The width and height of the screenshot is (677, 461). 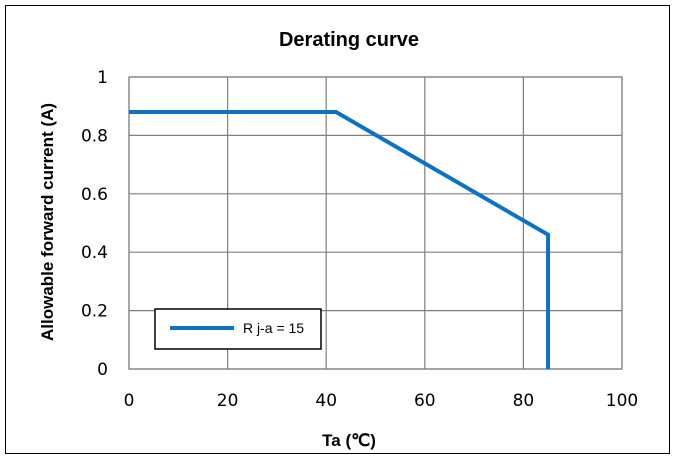 What do you see at coordinates (524, 401) in the screenshot?
I see `x-tick-label: 80` at bounding box center [524, 401].